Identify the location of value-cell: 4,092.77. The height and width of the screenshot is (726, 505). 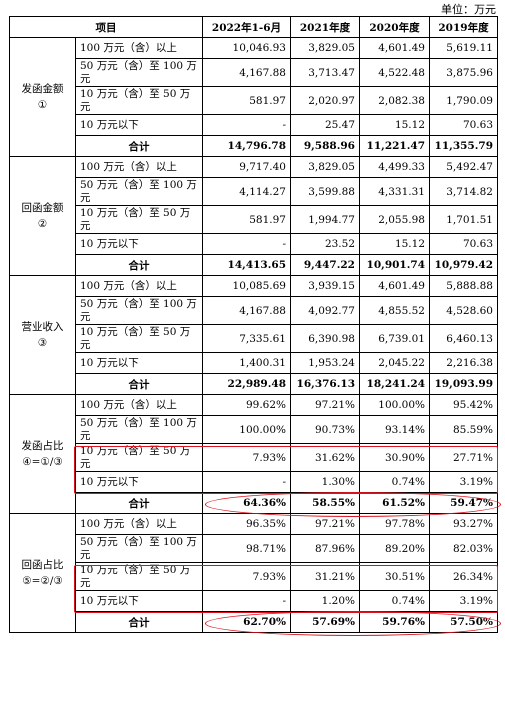
(325, 310).